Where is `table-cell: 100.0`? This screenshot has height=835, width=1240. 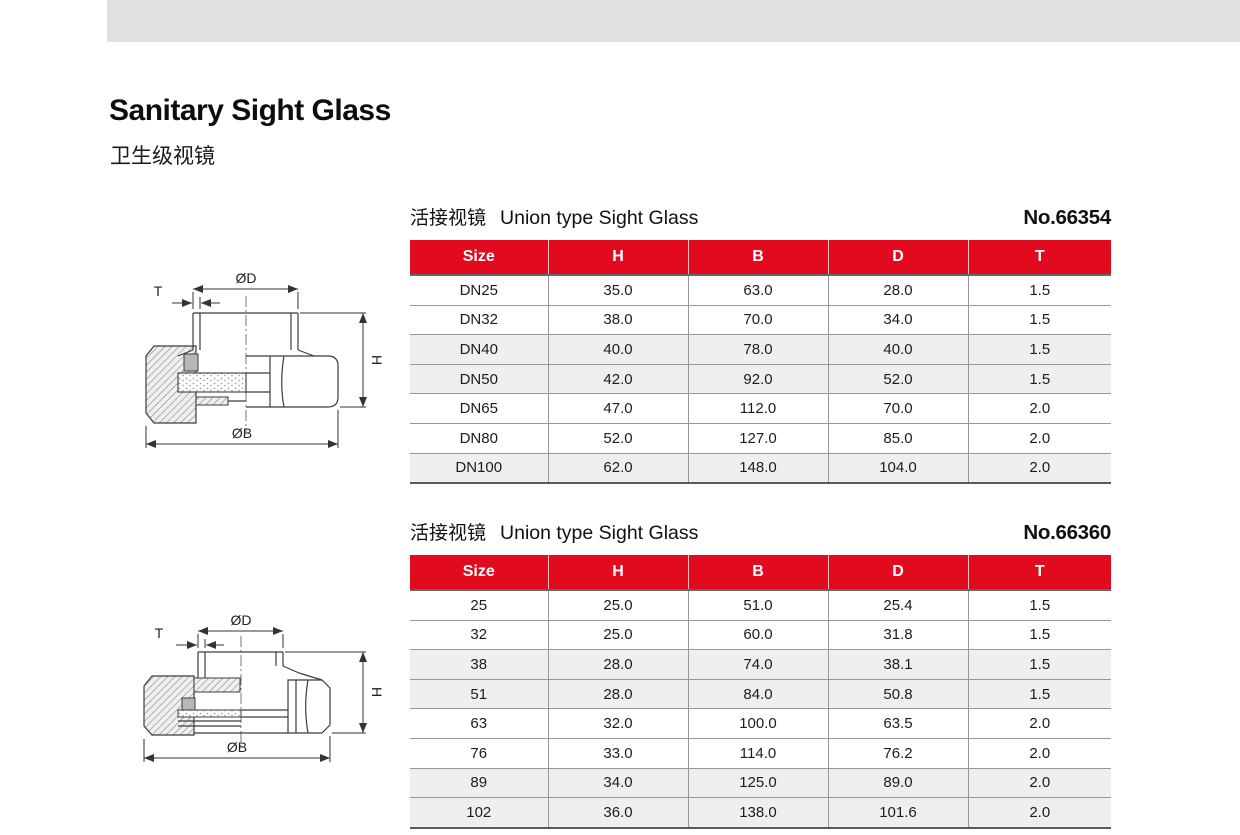 table-cell: 100.0 is located at coordinates (758, 723).